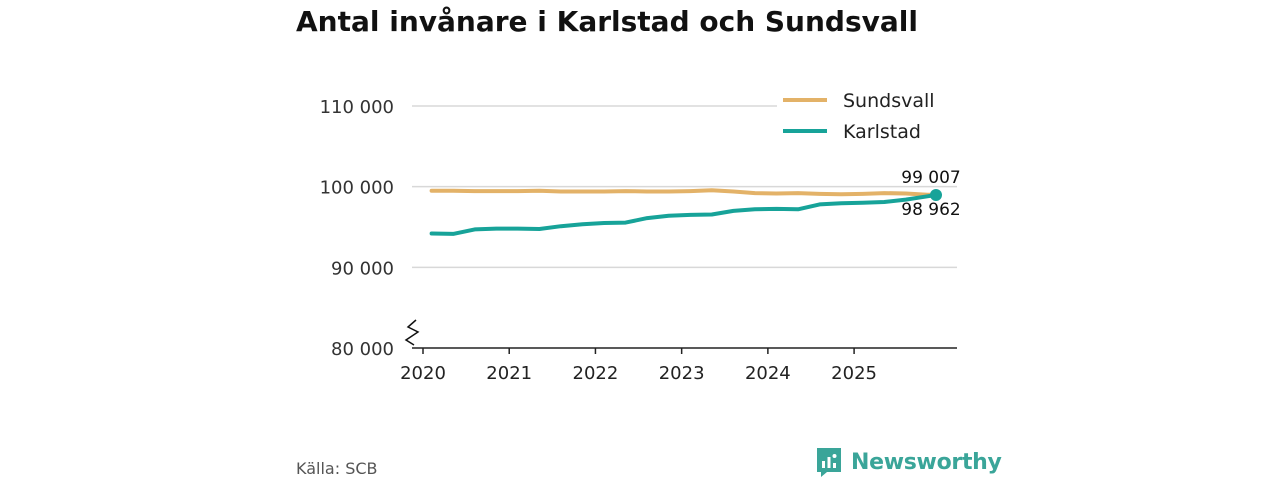  I want to click on y-tick-label: 110 000, so click(357, 107).